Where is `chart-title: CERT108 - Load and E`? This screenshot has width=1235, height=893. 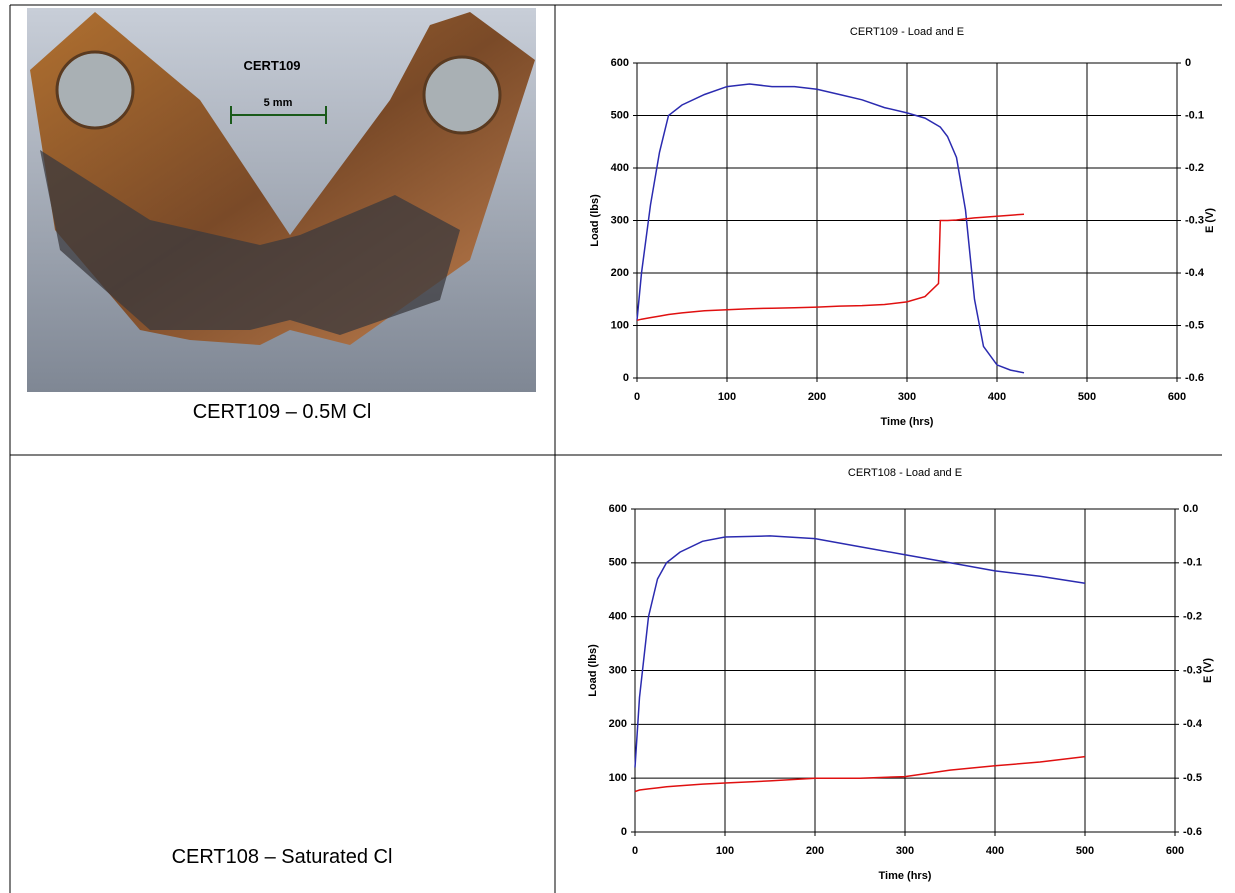 chart-title: CERT108 - Load and E is located at coordinates (905, 473).